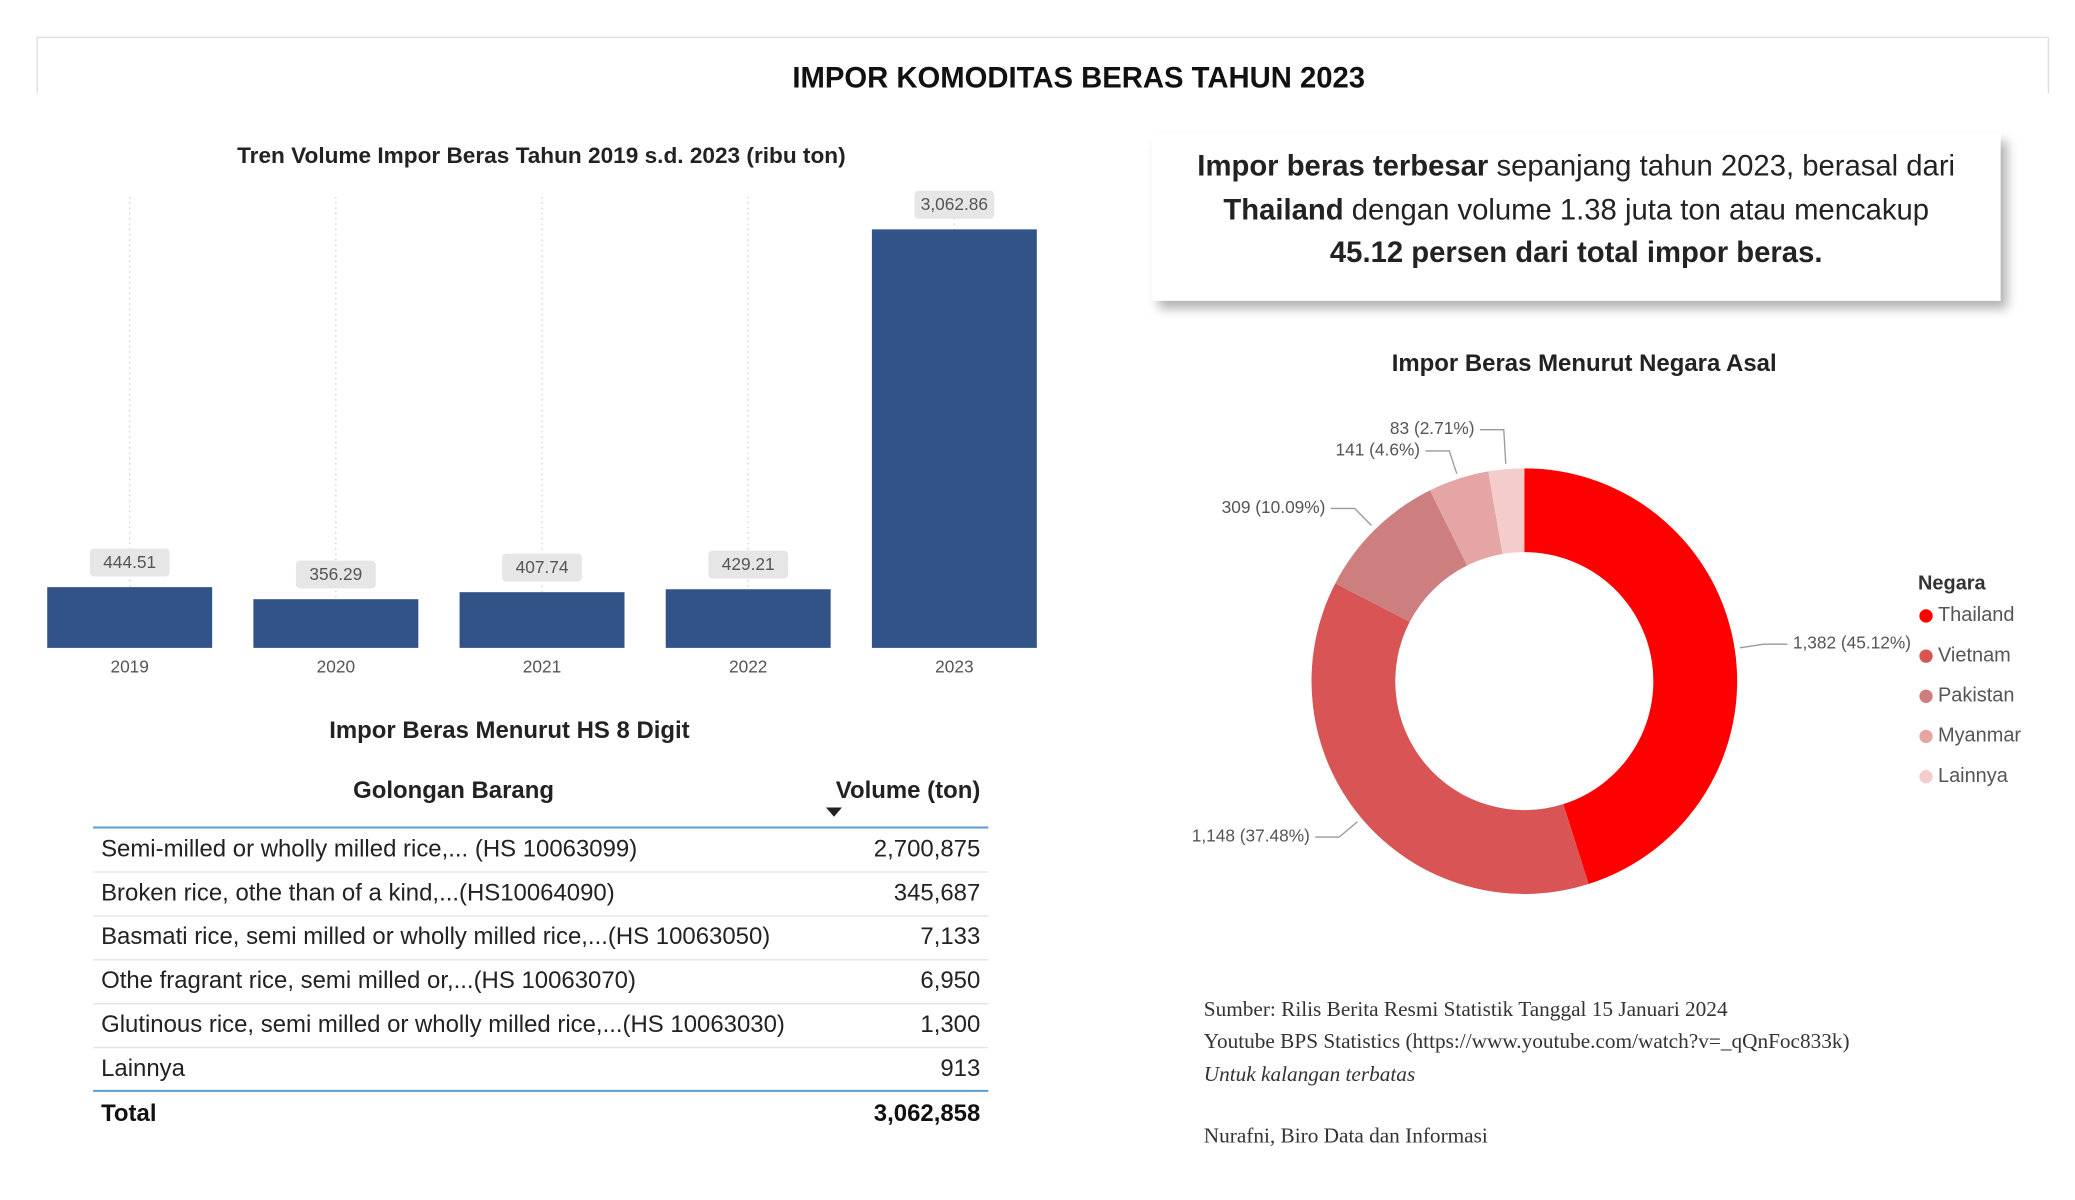 Image resolution: width=2075 pixels, height=1200 pixels. I want to click on data-label: 407.74, so click(542, 567).